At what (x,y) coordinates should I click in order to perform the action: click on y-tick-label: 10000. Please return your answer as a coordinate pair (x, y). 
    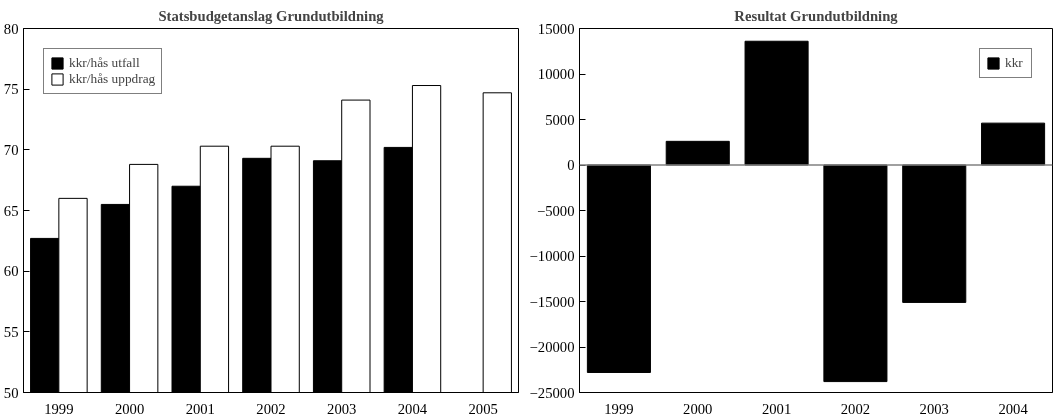
    Looking at the image, I should click on (556, 74).